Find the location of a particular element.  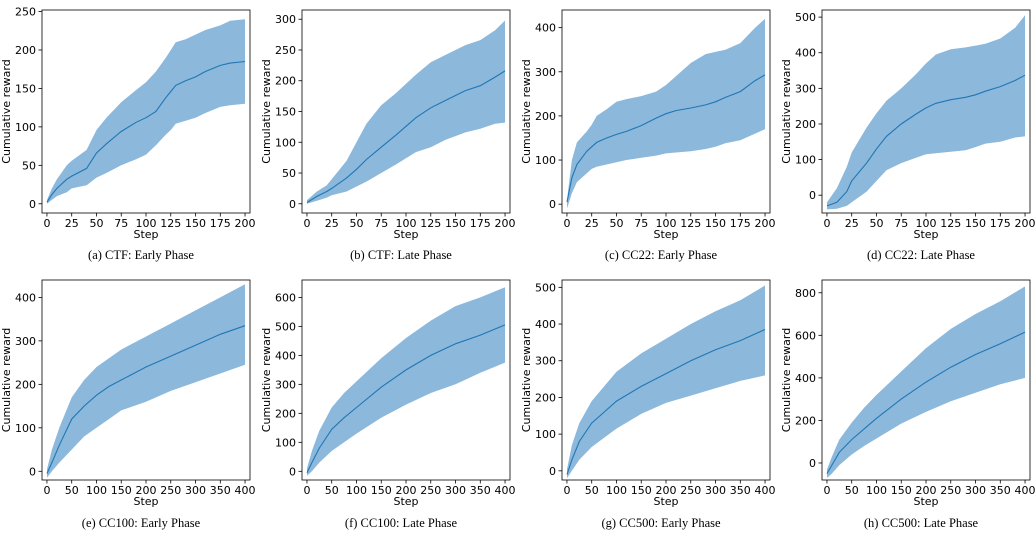

subplot-caption: (b) CTF: Late Phase is located at coordinates (401, 255).